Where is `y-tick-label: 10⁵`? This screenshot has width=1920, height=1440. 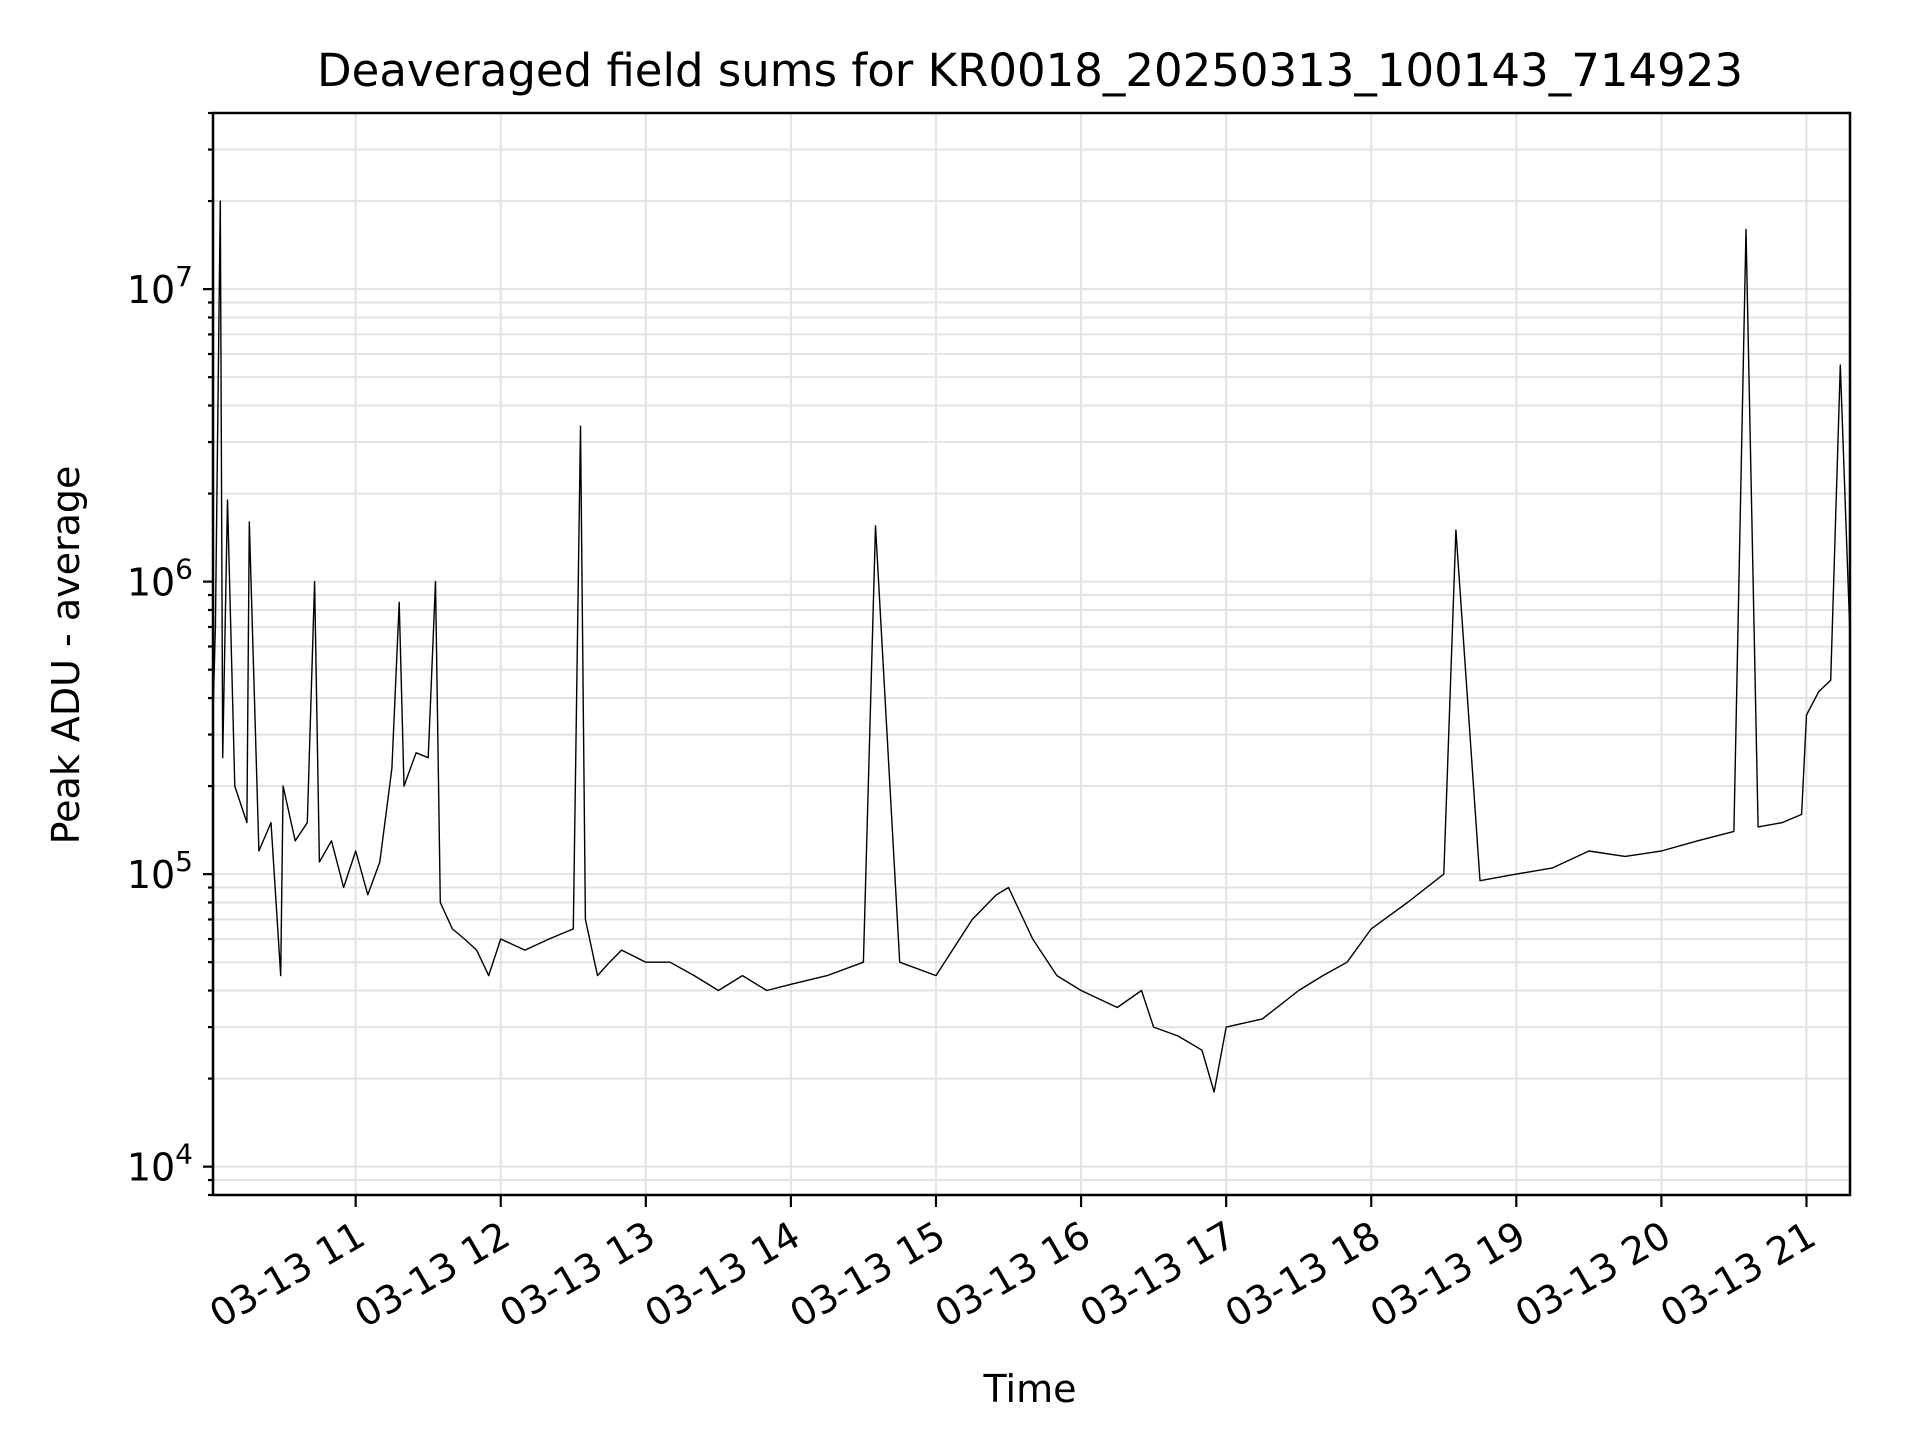
y-tick-label: 10⁵ is located at coordinates (160, 871).